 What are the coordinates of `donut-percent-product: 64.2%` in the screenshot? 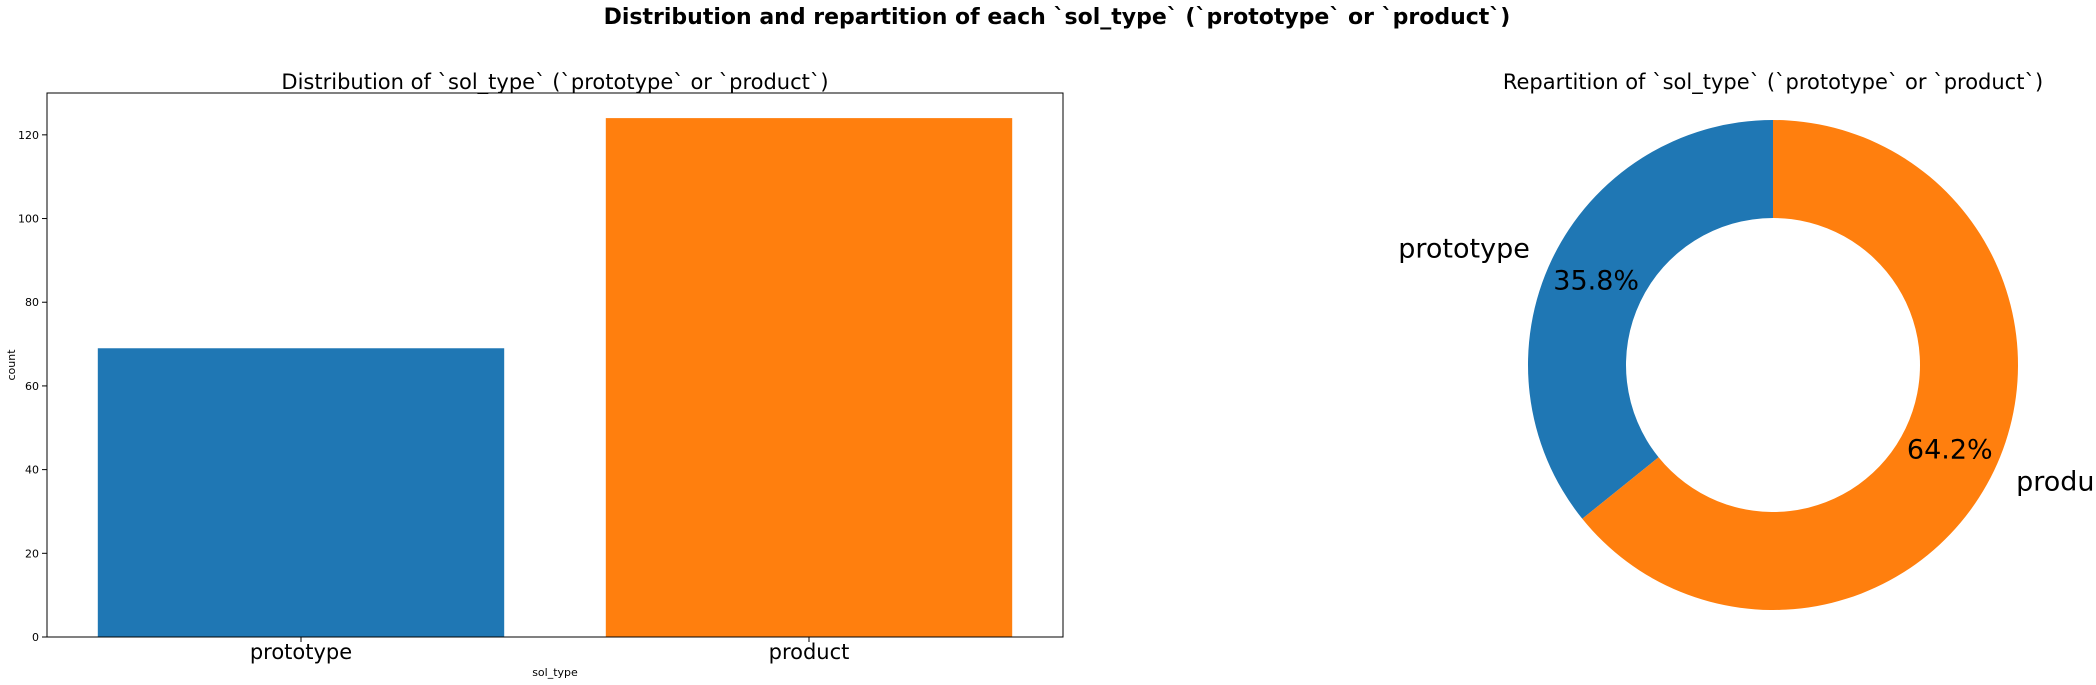 It's located at (1950, 450).